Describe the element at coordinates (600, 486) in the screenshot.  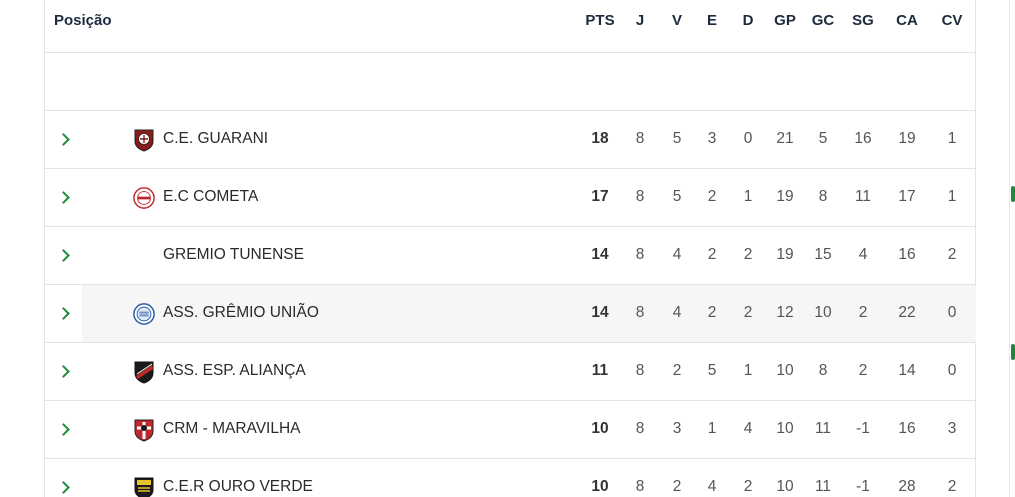
I see `cell-pts: 10` at that location.